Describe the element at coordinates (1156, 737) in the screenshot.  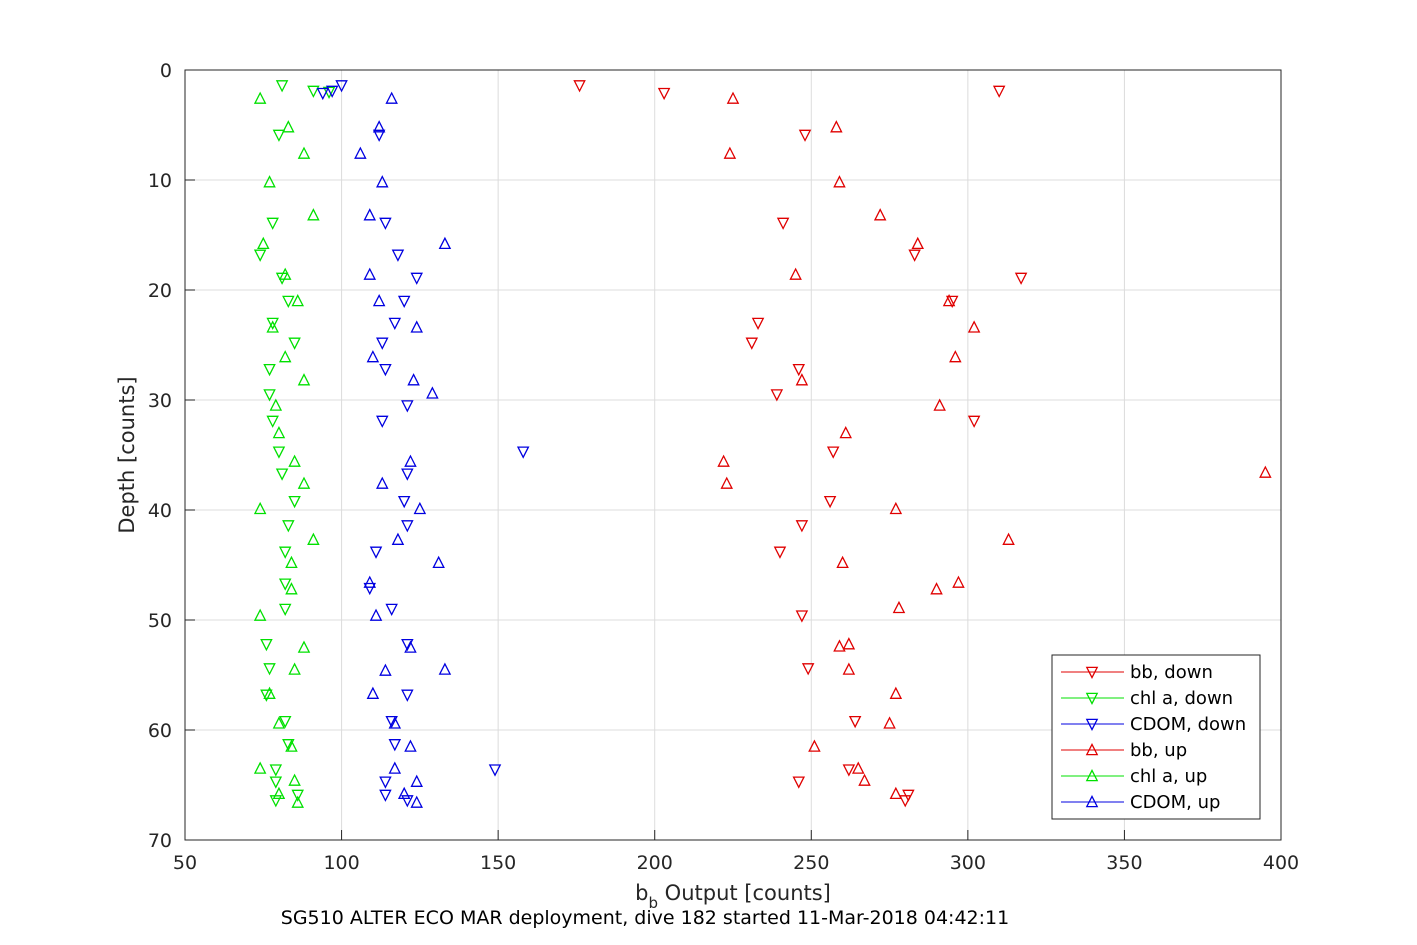
I see `legend-box` at that location.